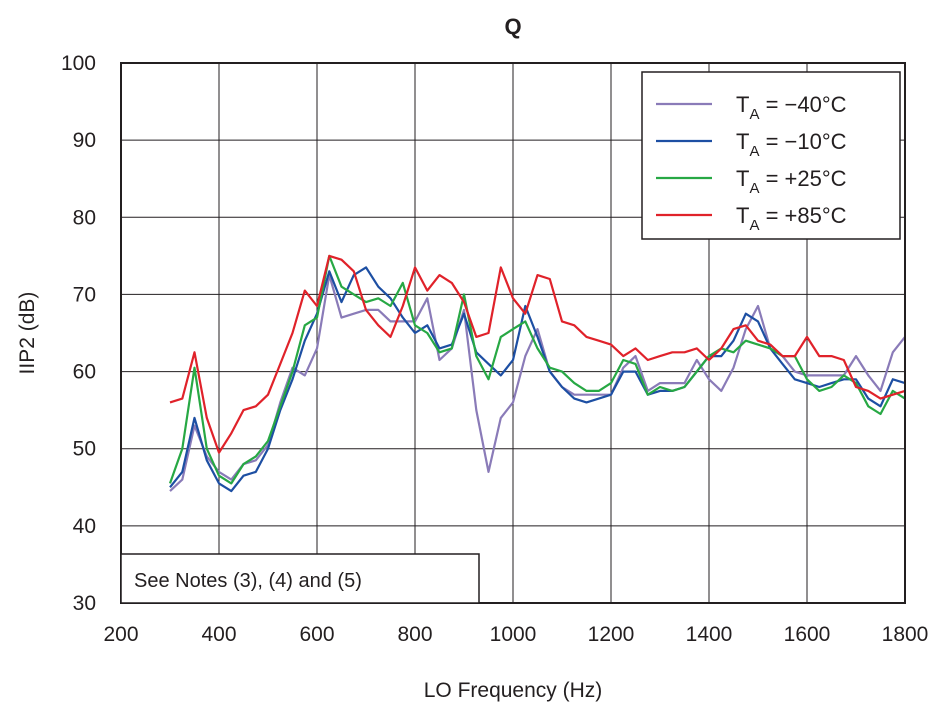  I want to click on notes-box: See Notes (3), (4) and (5), so click(300, 578).